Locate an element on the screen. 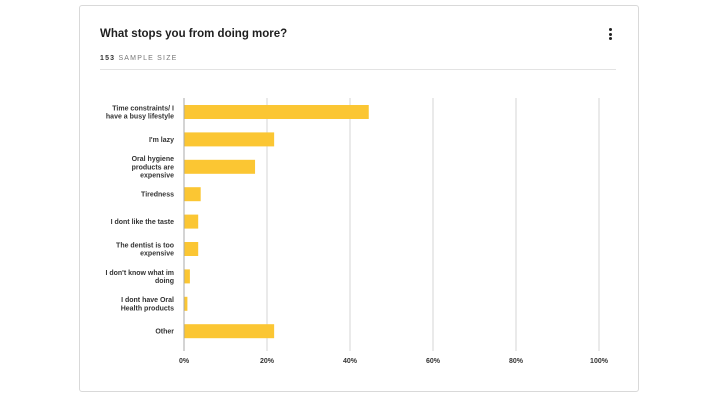 The width and height of the screenshot is (720, 400). category-label-line: I dont like the taste is located at coordinates (143, 222).